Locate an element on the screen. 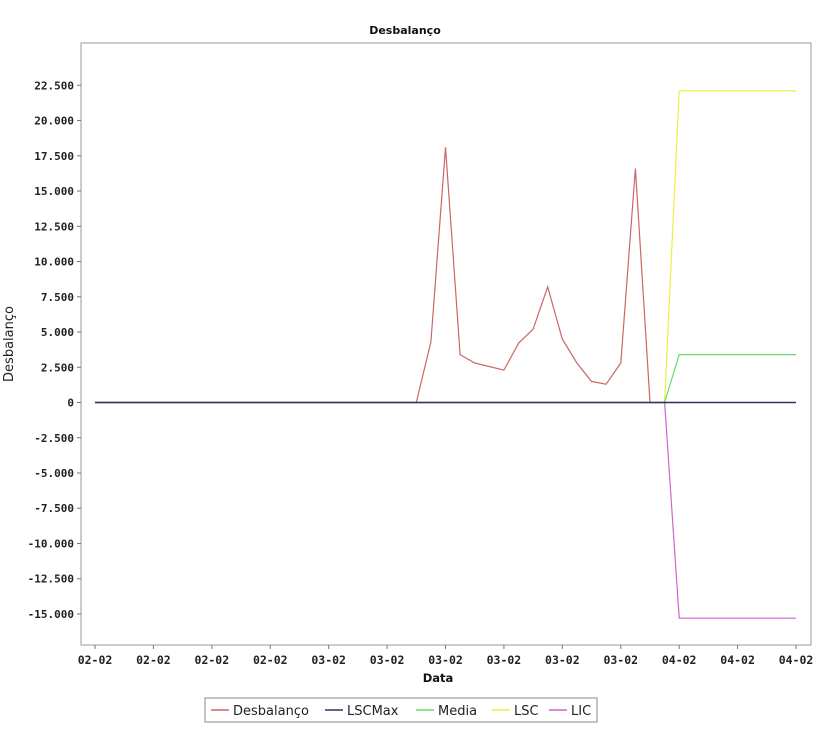 The width and height of the screenshot is (831, 735). y-tick-label: -5.000 is located at coordinates (54, 473).